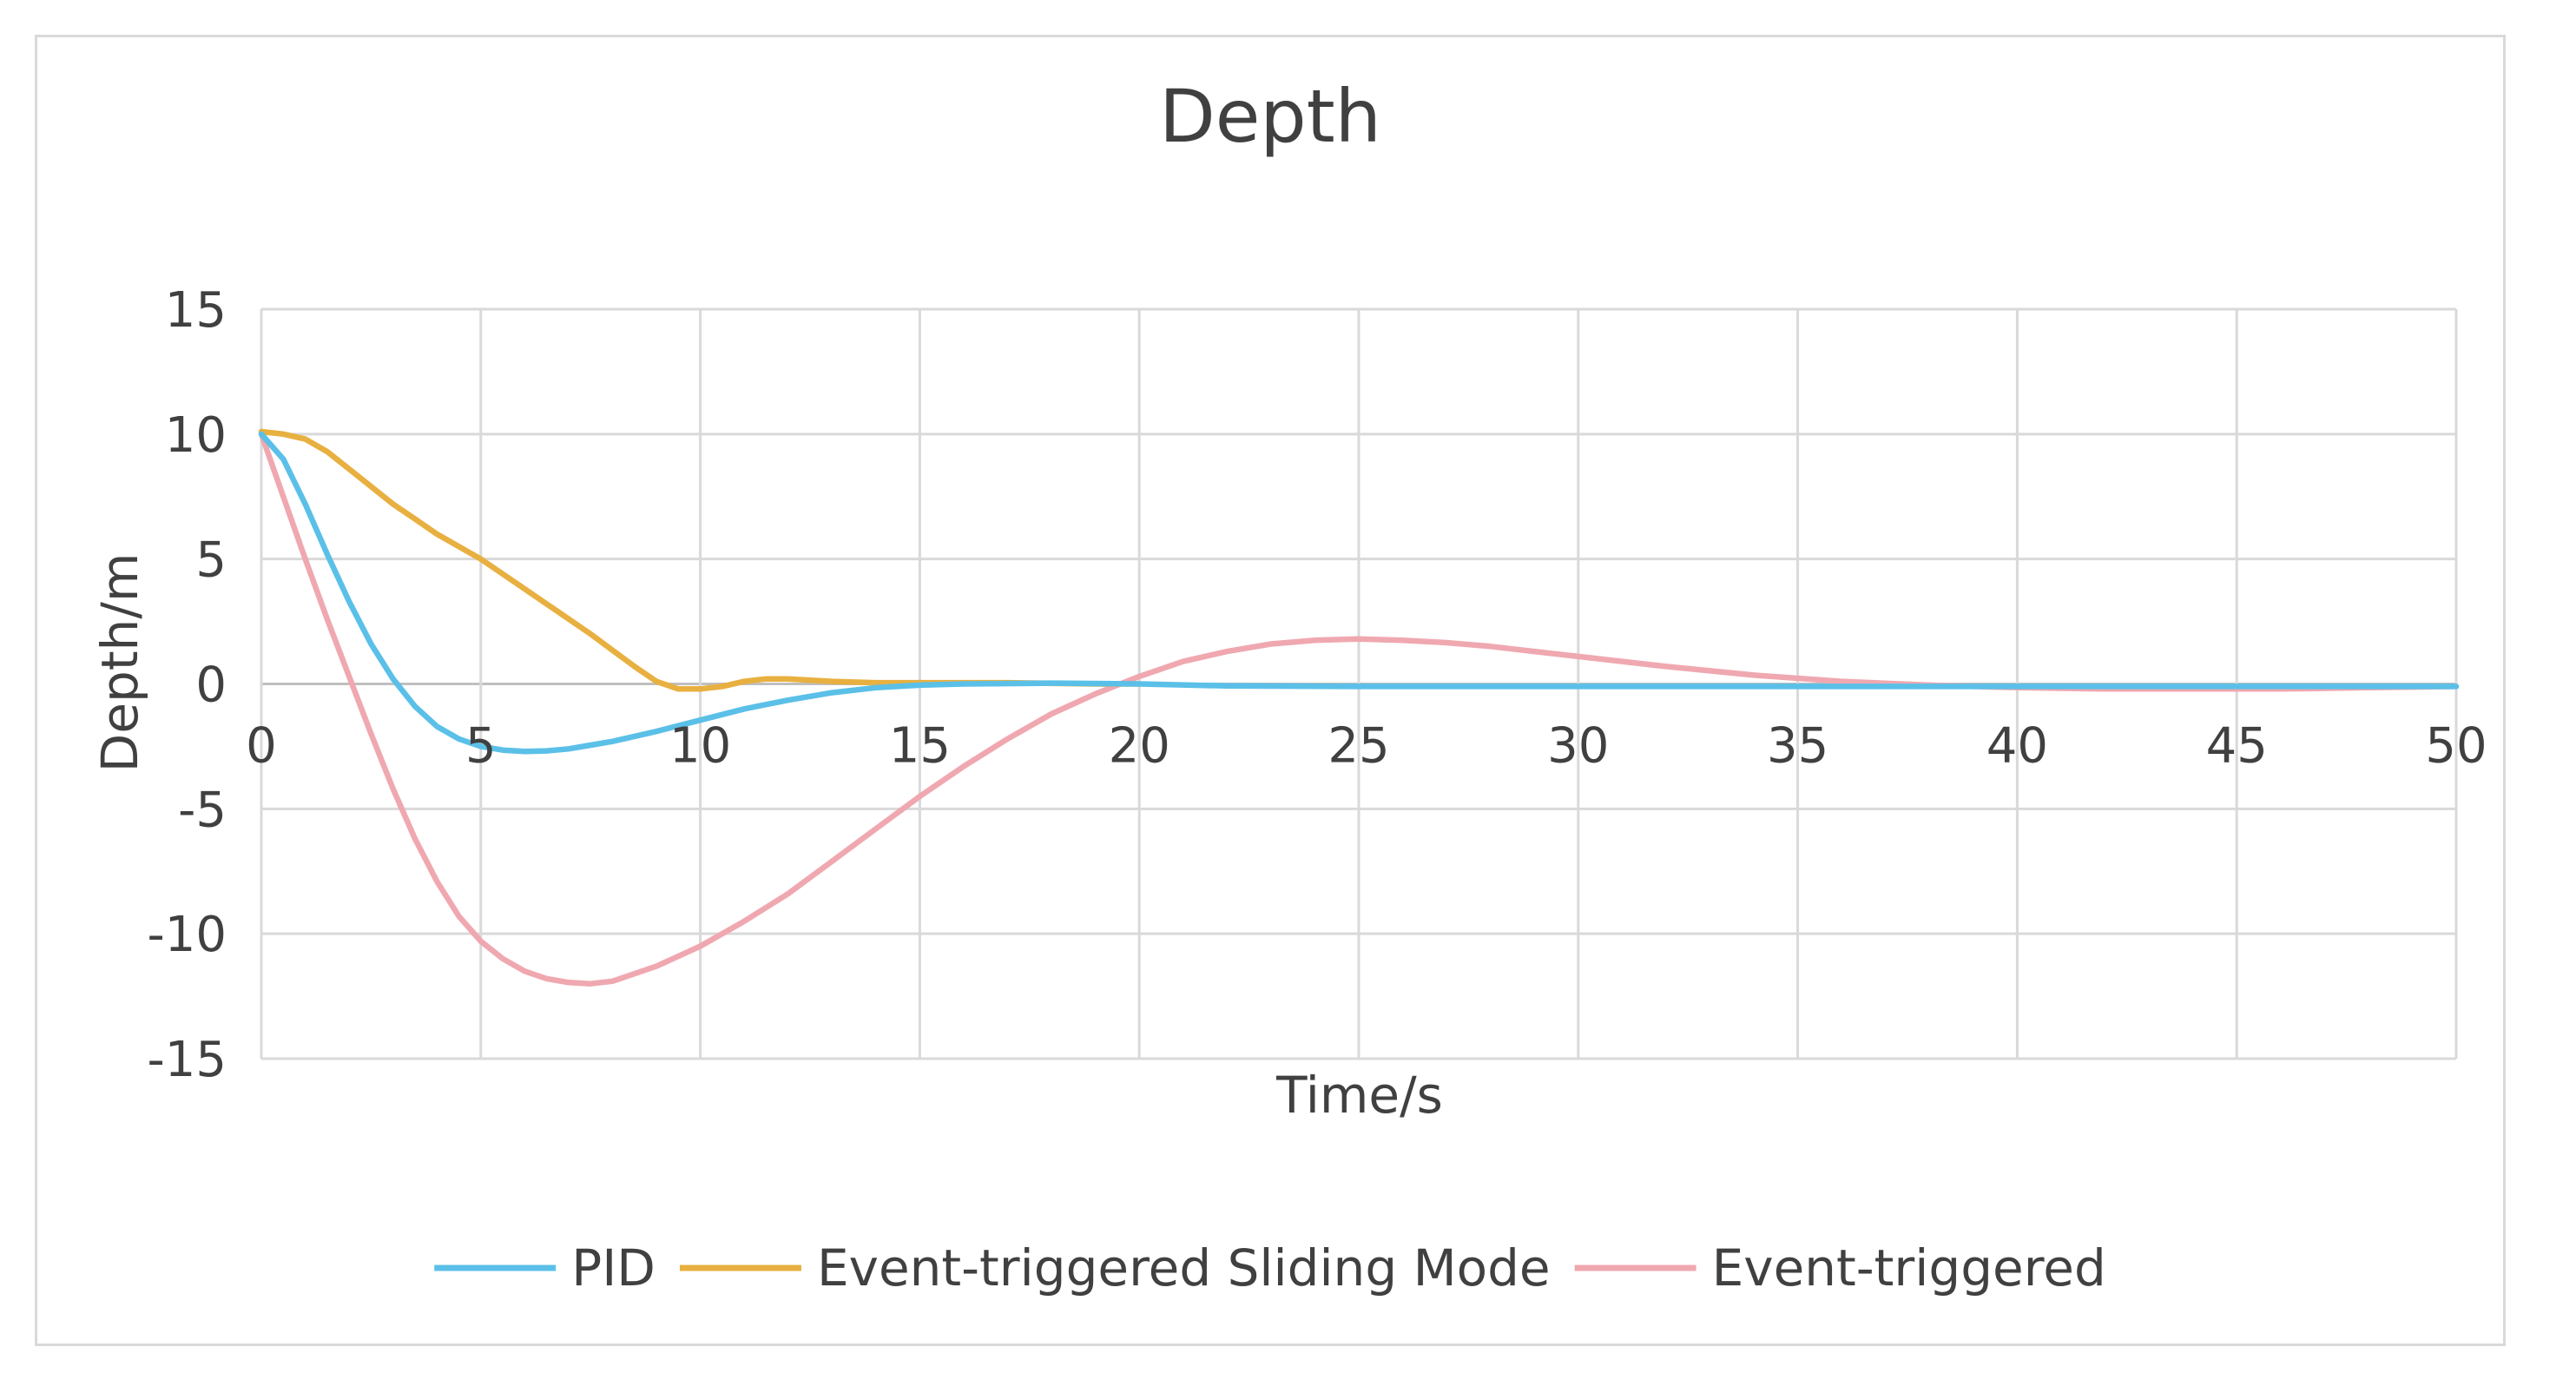  Describe the element at coordinates (1578, 746) in the screenshot. I see `x-tick-label: 30` at that location.